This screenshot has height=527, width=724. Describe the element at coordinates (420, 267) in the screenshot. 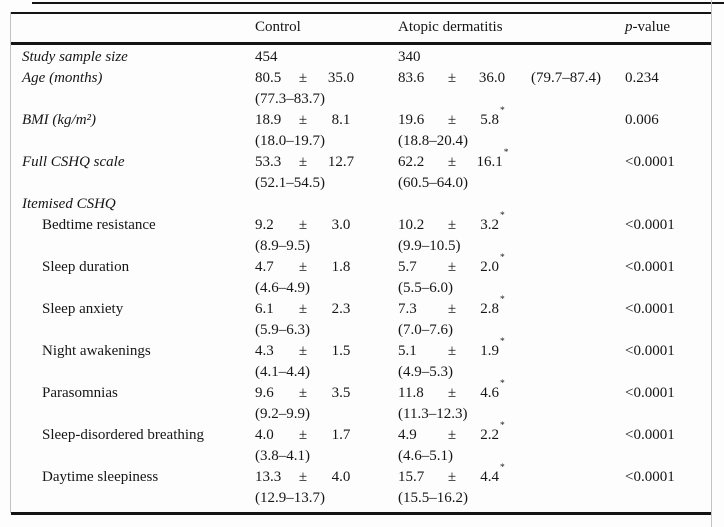

I see `control-mean-sd: 4.7 ±1.8` at that location.